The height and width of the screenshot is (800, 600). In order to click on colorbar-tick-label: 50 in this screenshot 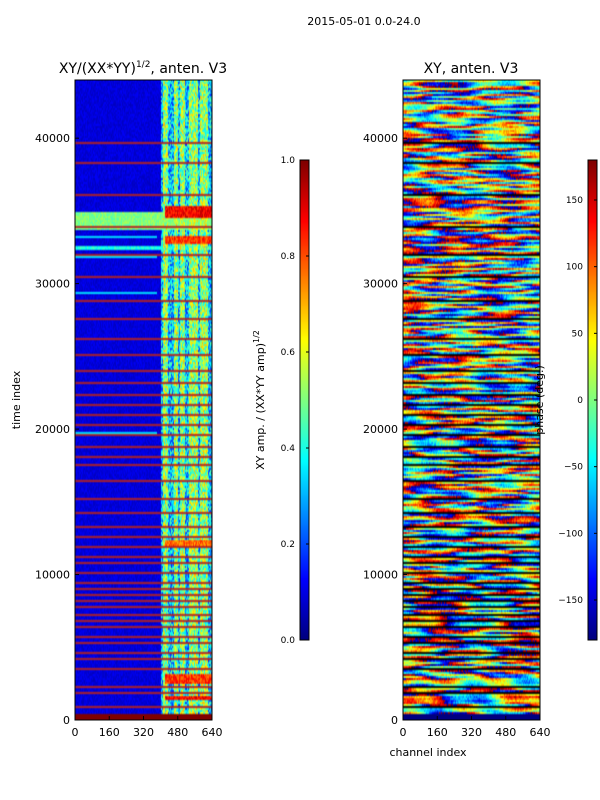, I will do `click(578, 334)`.